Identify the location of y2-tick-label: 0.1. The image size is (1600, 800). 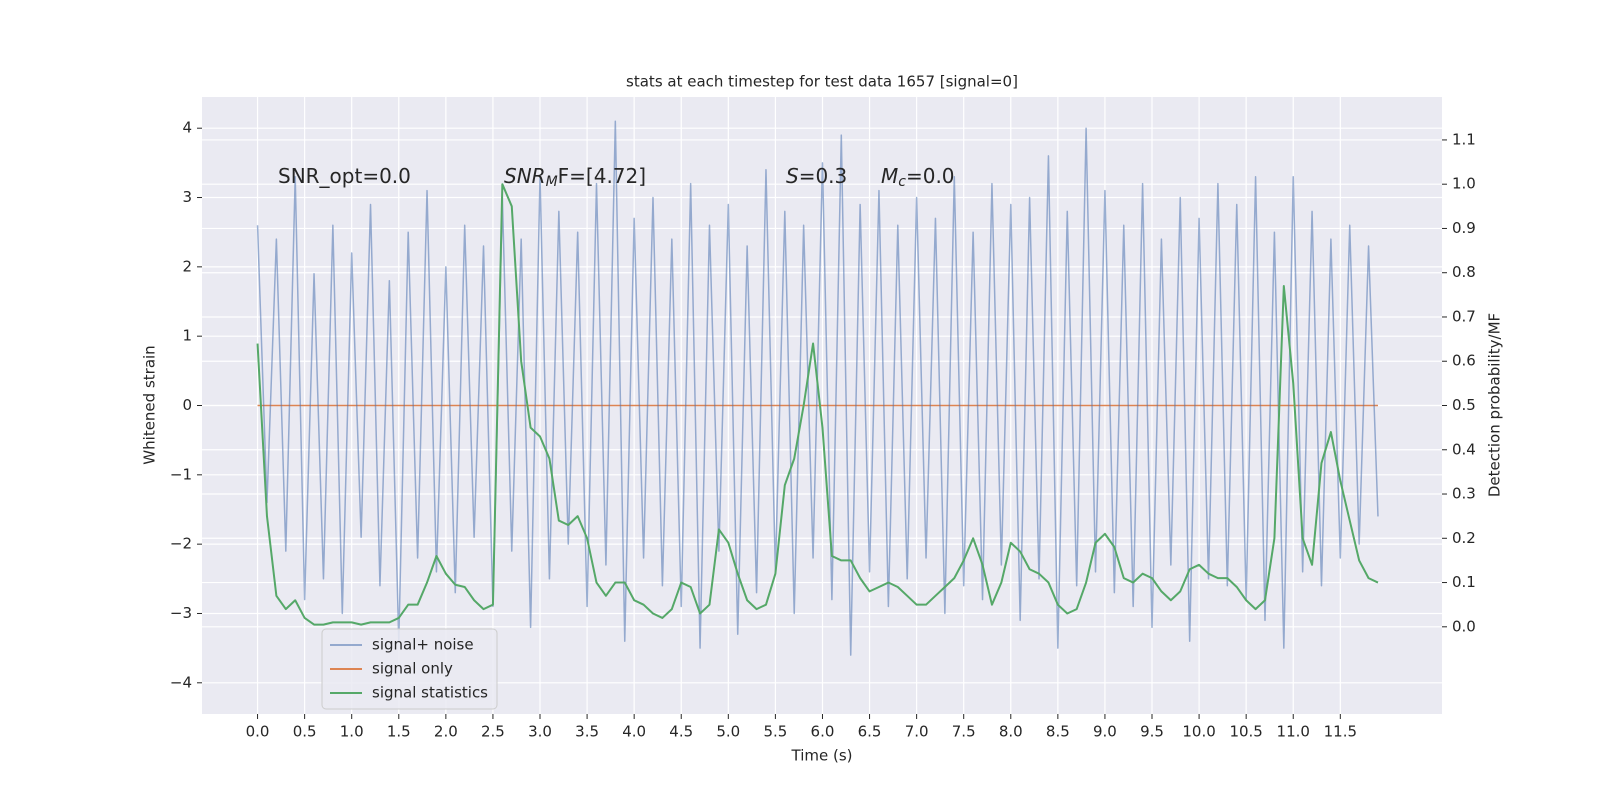
(1464, 582).